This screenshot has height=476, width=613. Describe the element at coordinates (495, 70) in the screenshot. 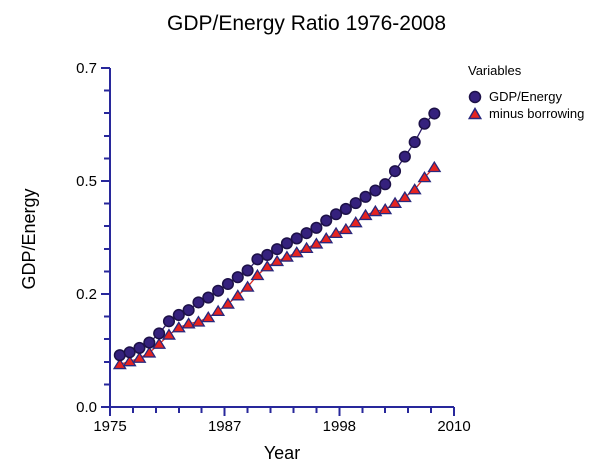

I see `legend-title: Variables` at that location.